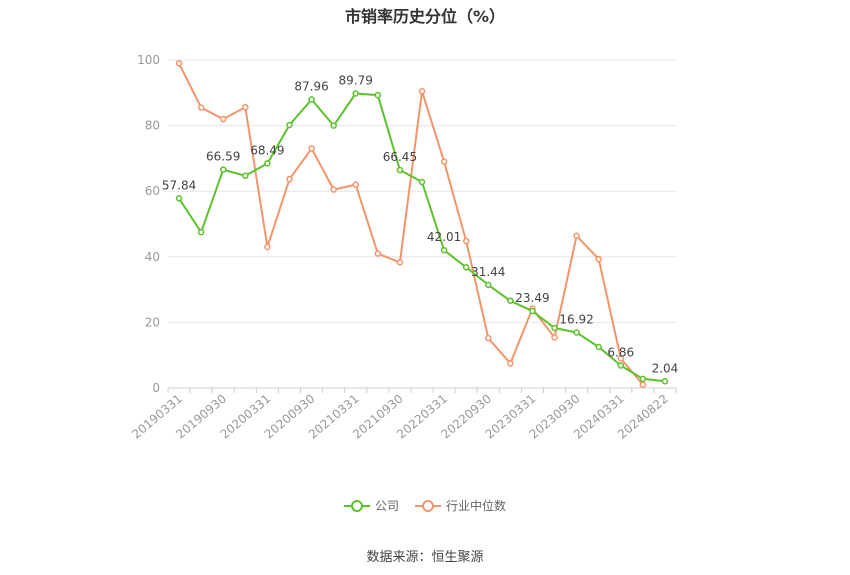 The width and height of the screenshot is (850, 575). Describe the element at coordinates (476, 506) in the screenshot. I see `legend-industry-label: 行业中位数` at that location.